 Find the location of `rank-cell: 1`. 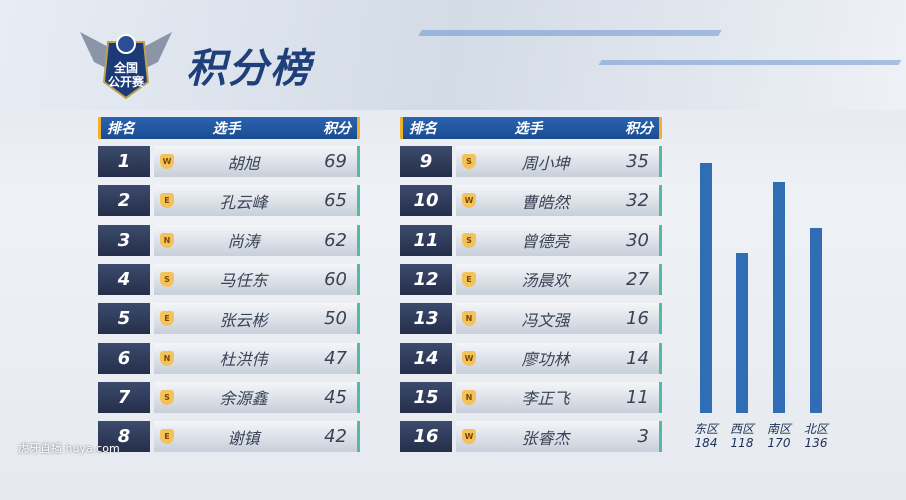

rank-cell: 1 is located at coordinates (124, 161).